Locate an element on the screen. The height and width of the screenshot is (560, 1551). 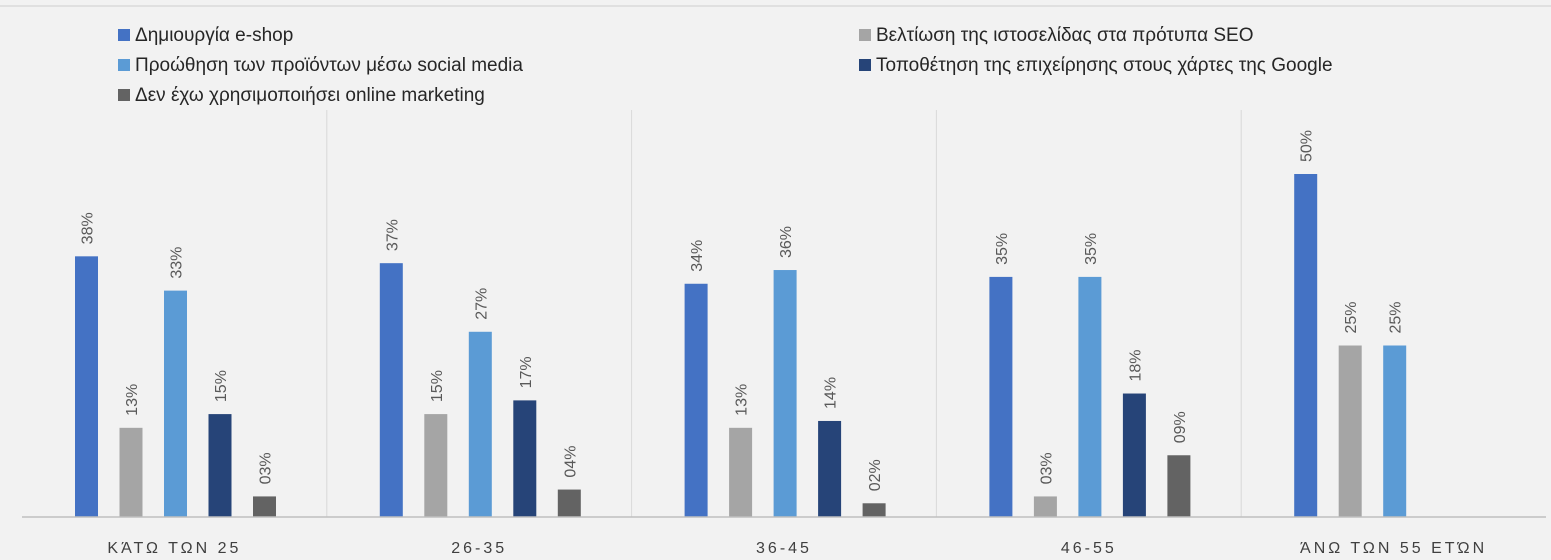
value-label-3-2: 35% is located at coordinates (1091, 249).